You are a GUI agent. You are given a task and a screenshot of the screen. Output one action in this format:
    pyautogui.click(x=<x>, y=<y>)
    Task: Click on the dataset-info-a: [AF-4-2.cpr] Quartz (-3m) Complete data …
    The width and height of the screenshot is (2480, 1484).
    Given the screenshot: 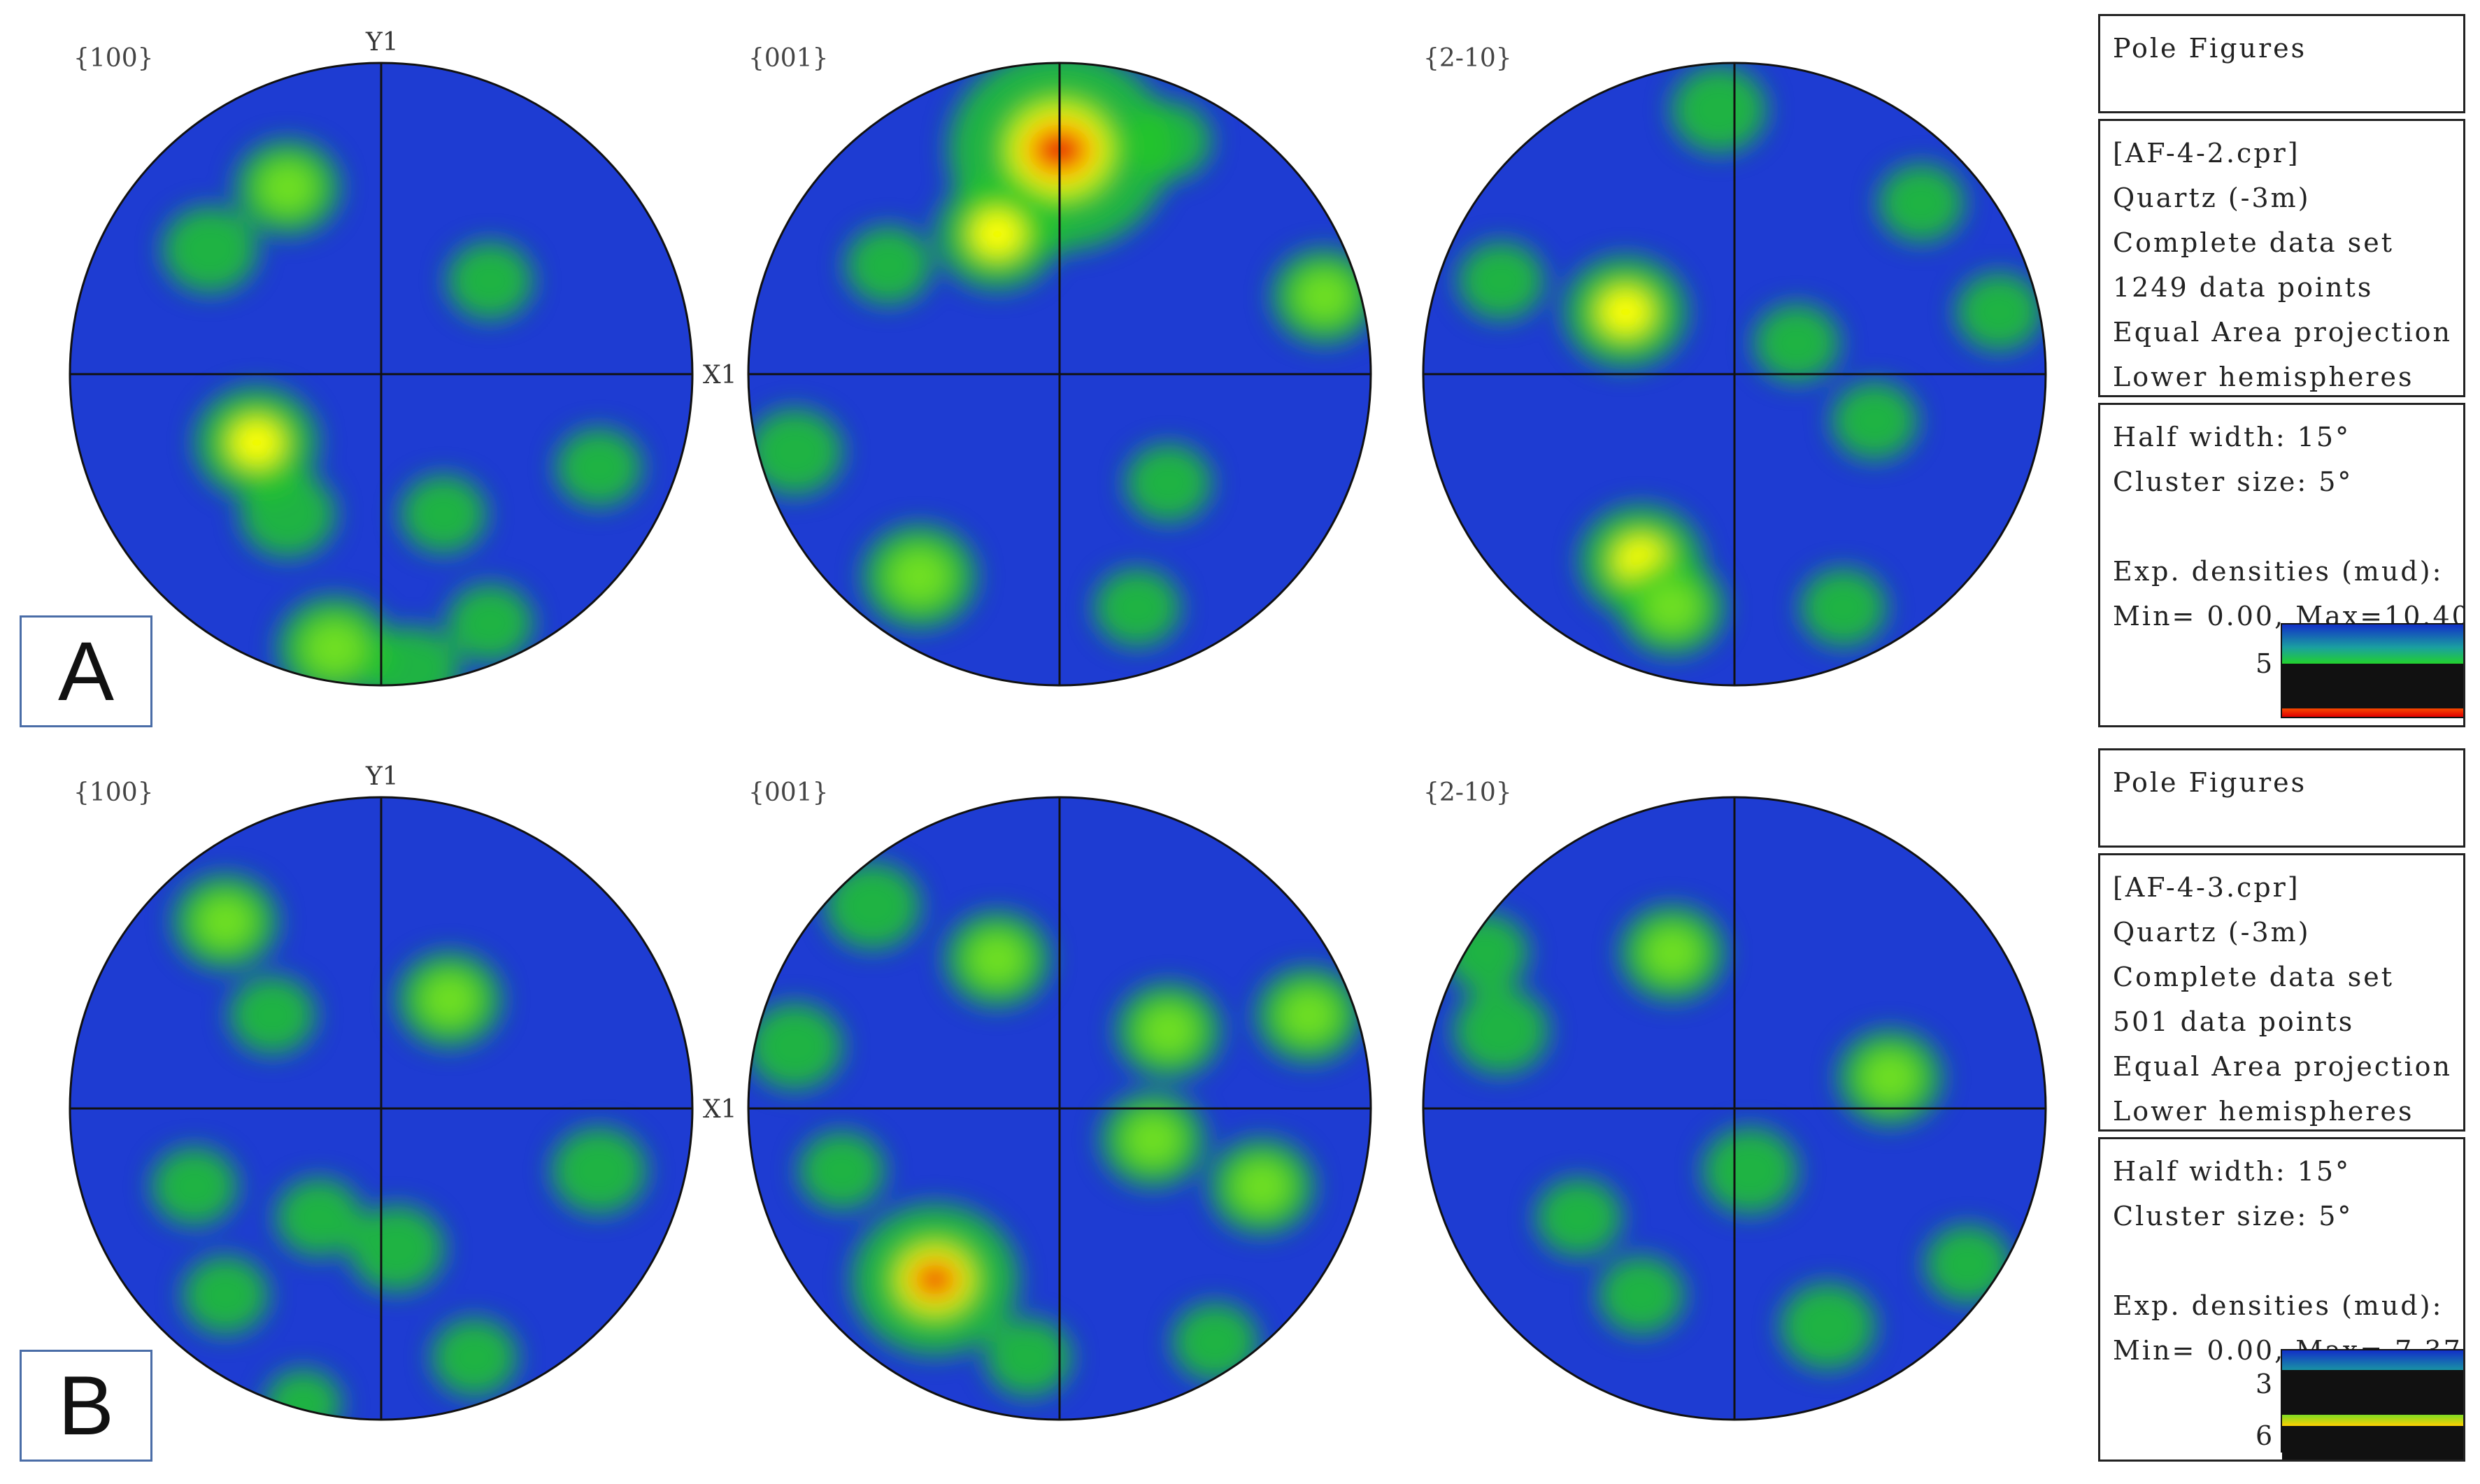 What is the action you would take?
    pyautogui.click(x=2281, y=258)
    